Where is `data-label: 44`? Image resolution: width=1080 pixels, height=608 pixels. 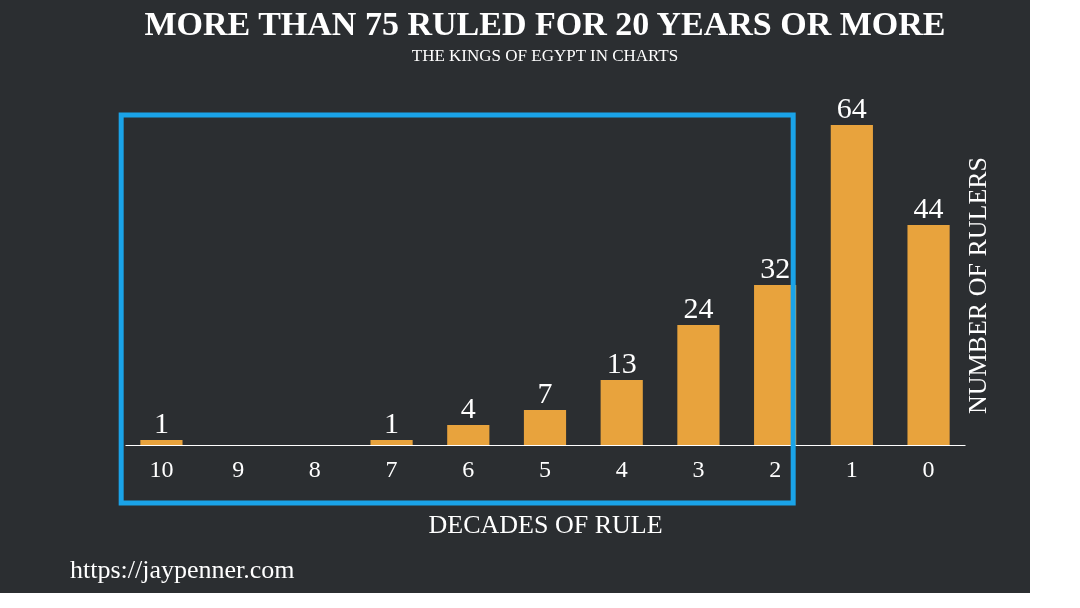 data-label: 44 is located at coordinates (928, 207).